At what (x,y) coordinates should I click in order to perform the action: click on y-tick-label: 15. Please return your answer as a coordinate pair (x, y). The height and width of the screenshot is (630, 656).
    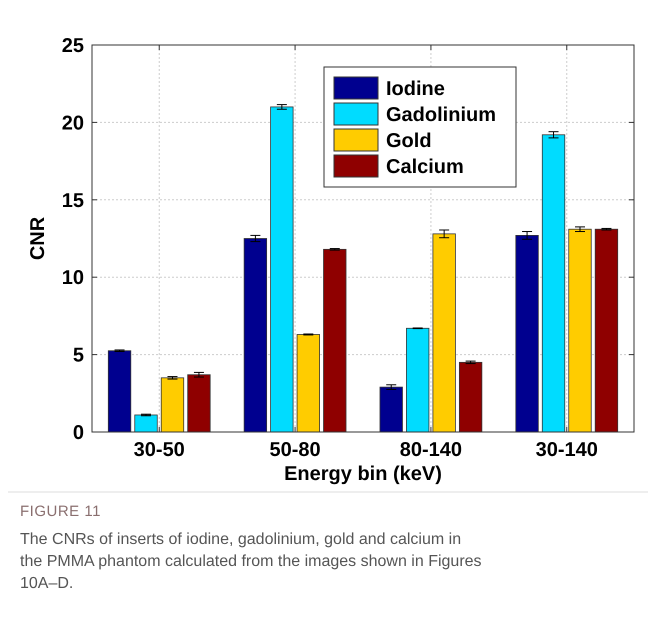
    Looking at the image, I should click on (73, 201).